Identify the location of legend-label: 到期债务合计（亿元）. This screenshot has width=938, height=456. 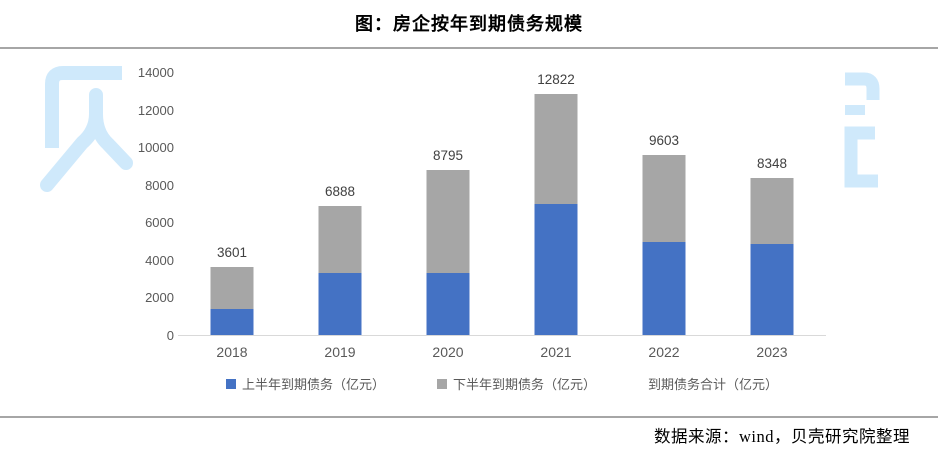
(713, 384).